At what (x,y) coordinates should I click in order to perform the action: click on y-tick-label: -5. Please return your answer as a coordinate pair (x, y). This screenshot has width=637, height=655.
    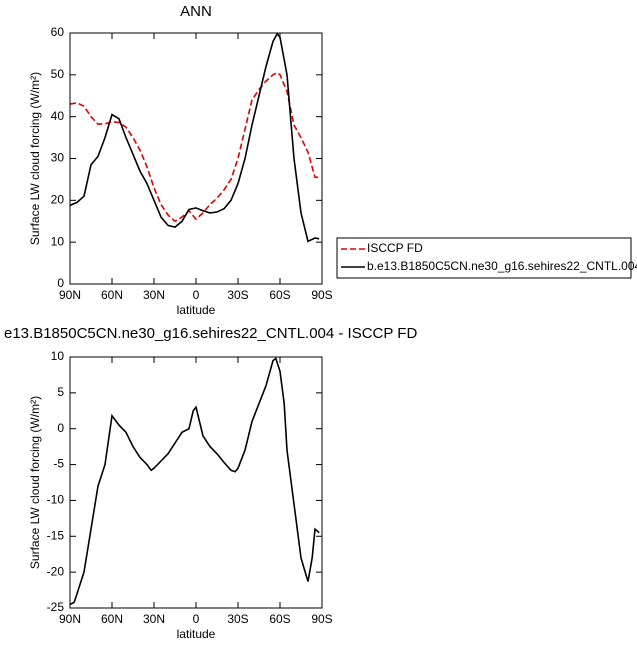
    Looking at the image, I should click on (58, 464).